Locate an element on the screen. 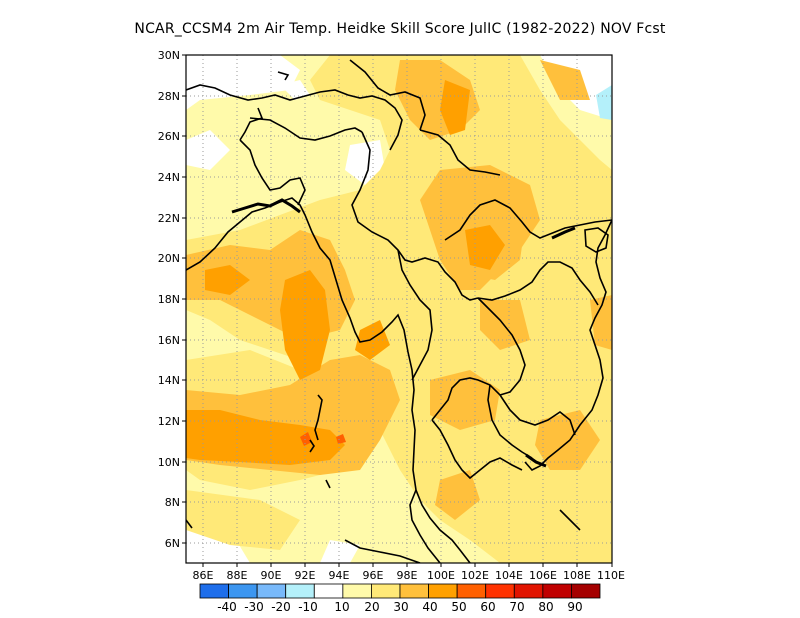 The height and width of the screenshot is (618, 800). lon-label: 94E is located at coordinates (339, 575).